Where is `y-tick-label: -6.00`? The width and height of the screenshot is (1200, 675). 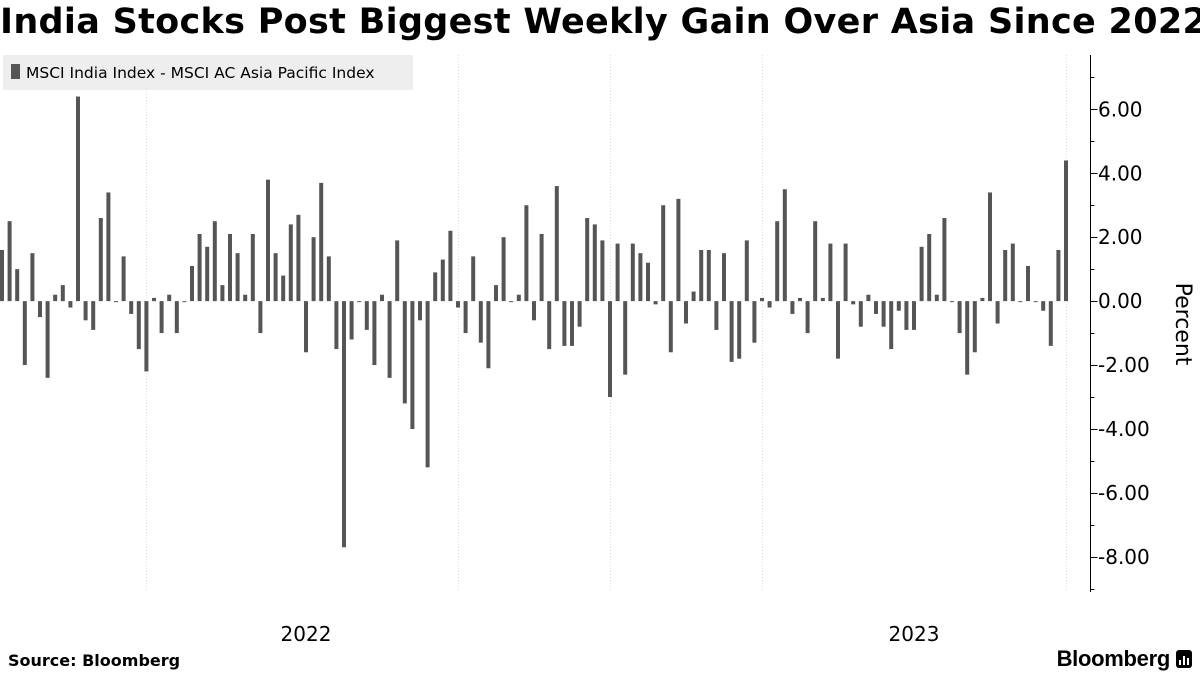
y-tick-label: -6.00 is located at coordinates (1124, 493).